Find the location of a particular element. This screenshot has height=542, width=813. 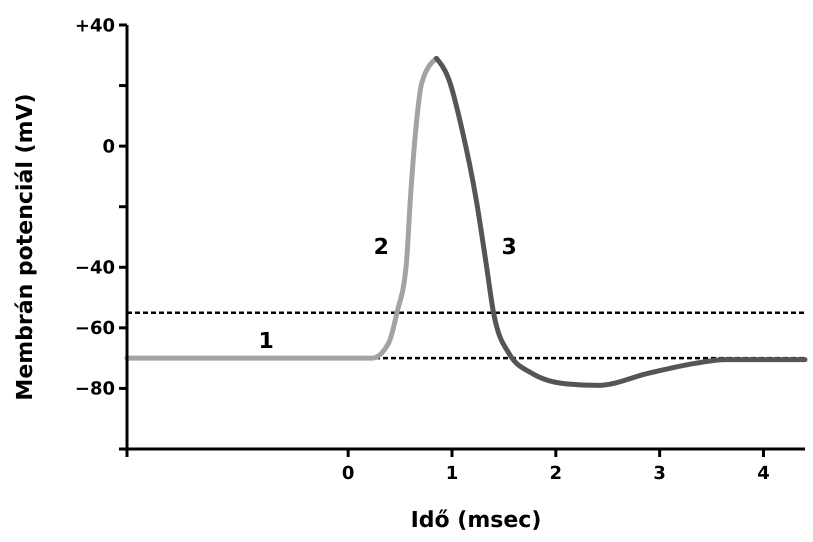

annotation: 2 is located at coordinates (381, 247).